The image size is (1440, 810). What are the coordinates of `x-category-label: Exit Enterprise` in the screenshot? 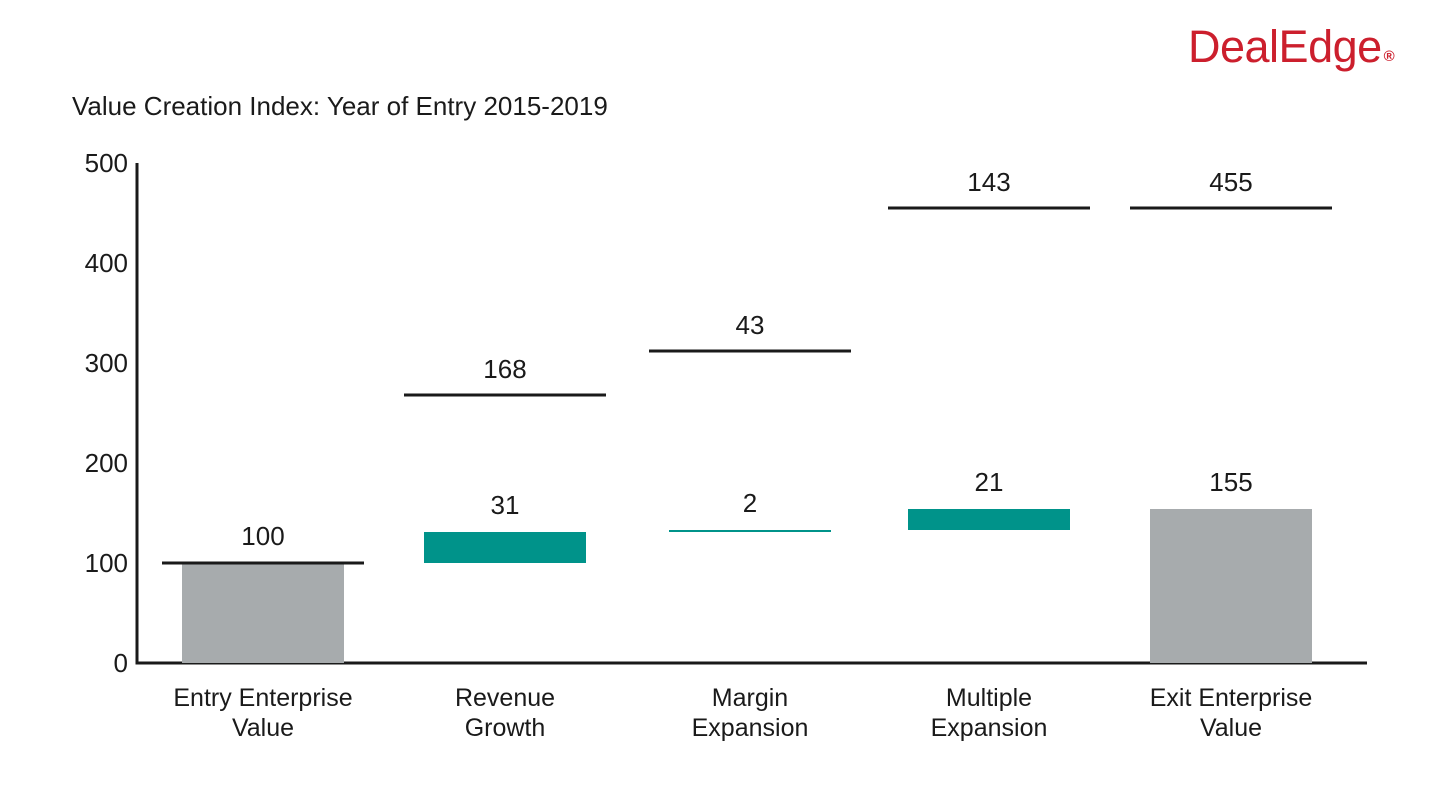 It's located at (1231, 698).